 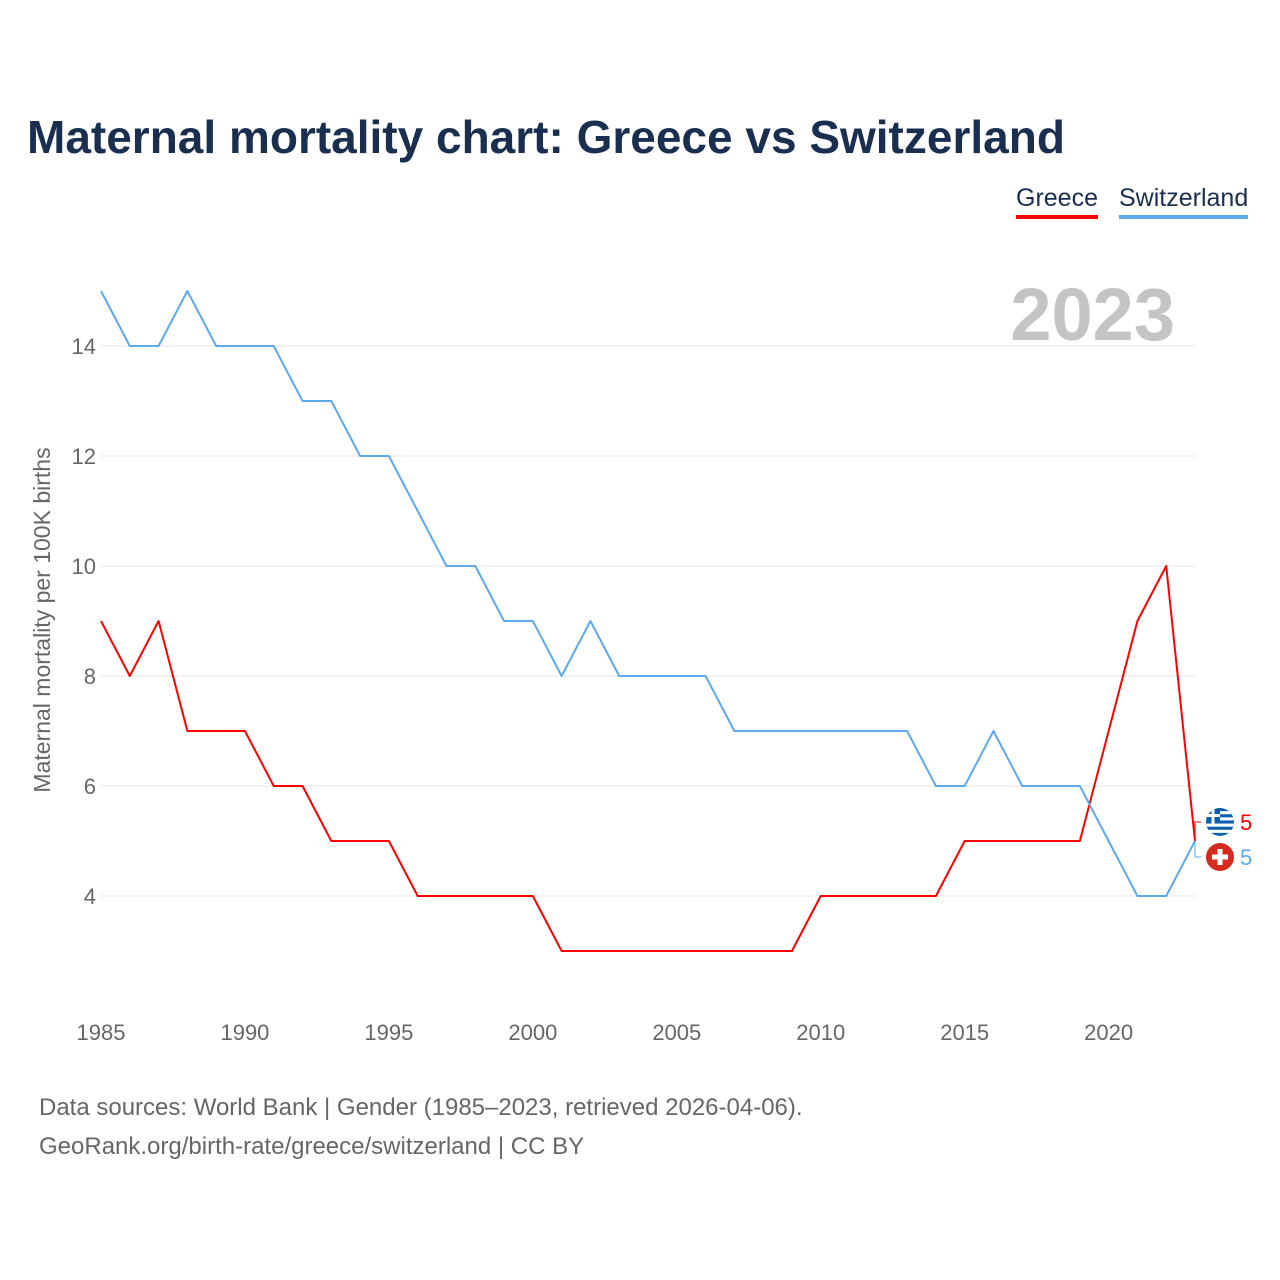 What do you see at coordinates (532, 1032) in the screenshot?
I see `x-tick-label: 2000` at bounding box center [532, 1032].